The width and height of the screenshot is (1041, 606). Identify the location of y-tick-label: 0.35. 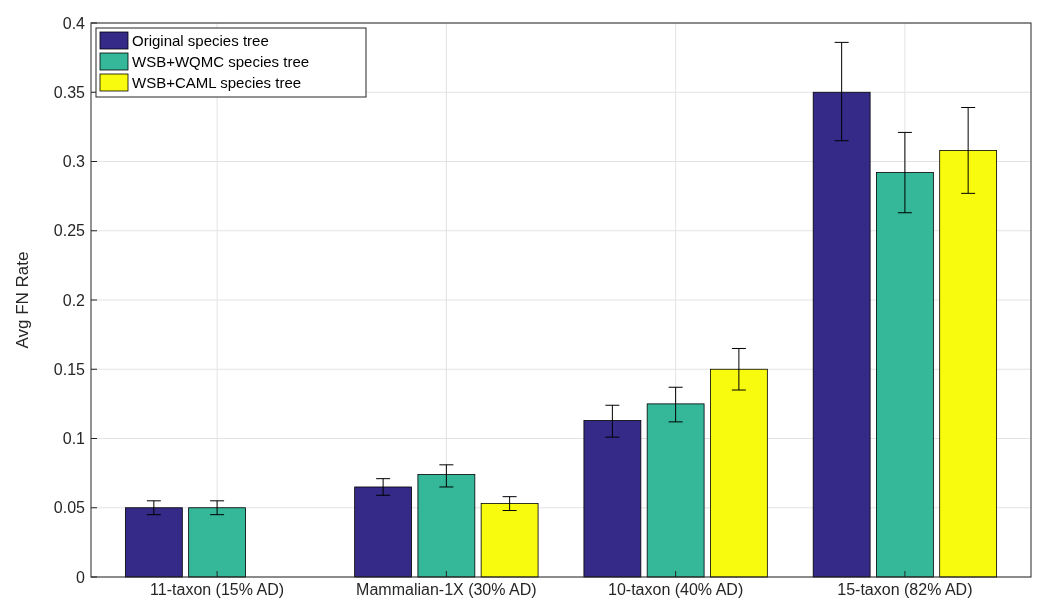
(69, 92).